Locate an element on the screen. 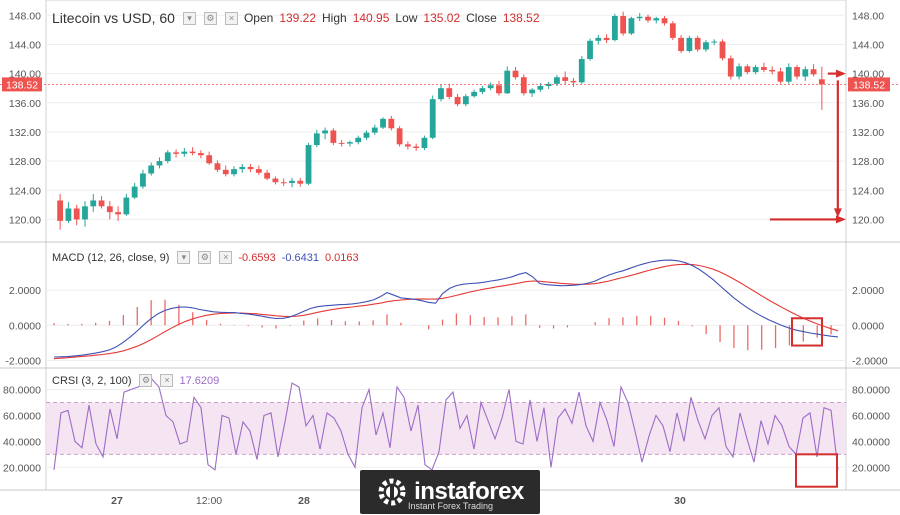 This screenshot has height=515, width=900. crsi-name: CRSI (3, 2, 100) is located at coordinates (92, 380).